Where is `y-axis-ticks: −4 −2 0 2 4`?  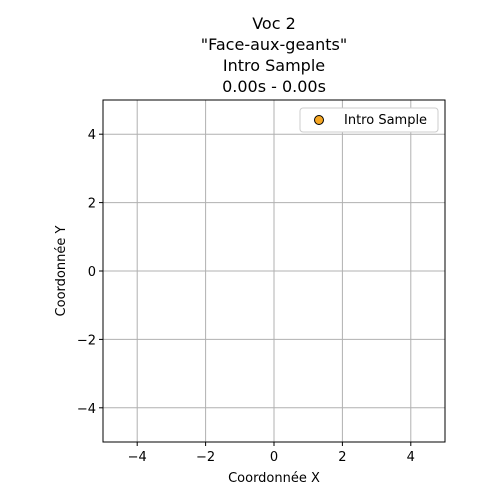 y-axis-ticks: −4 −2 0 2 4 is located at coordinates (90, 272).